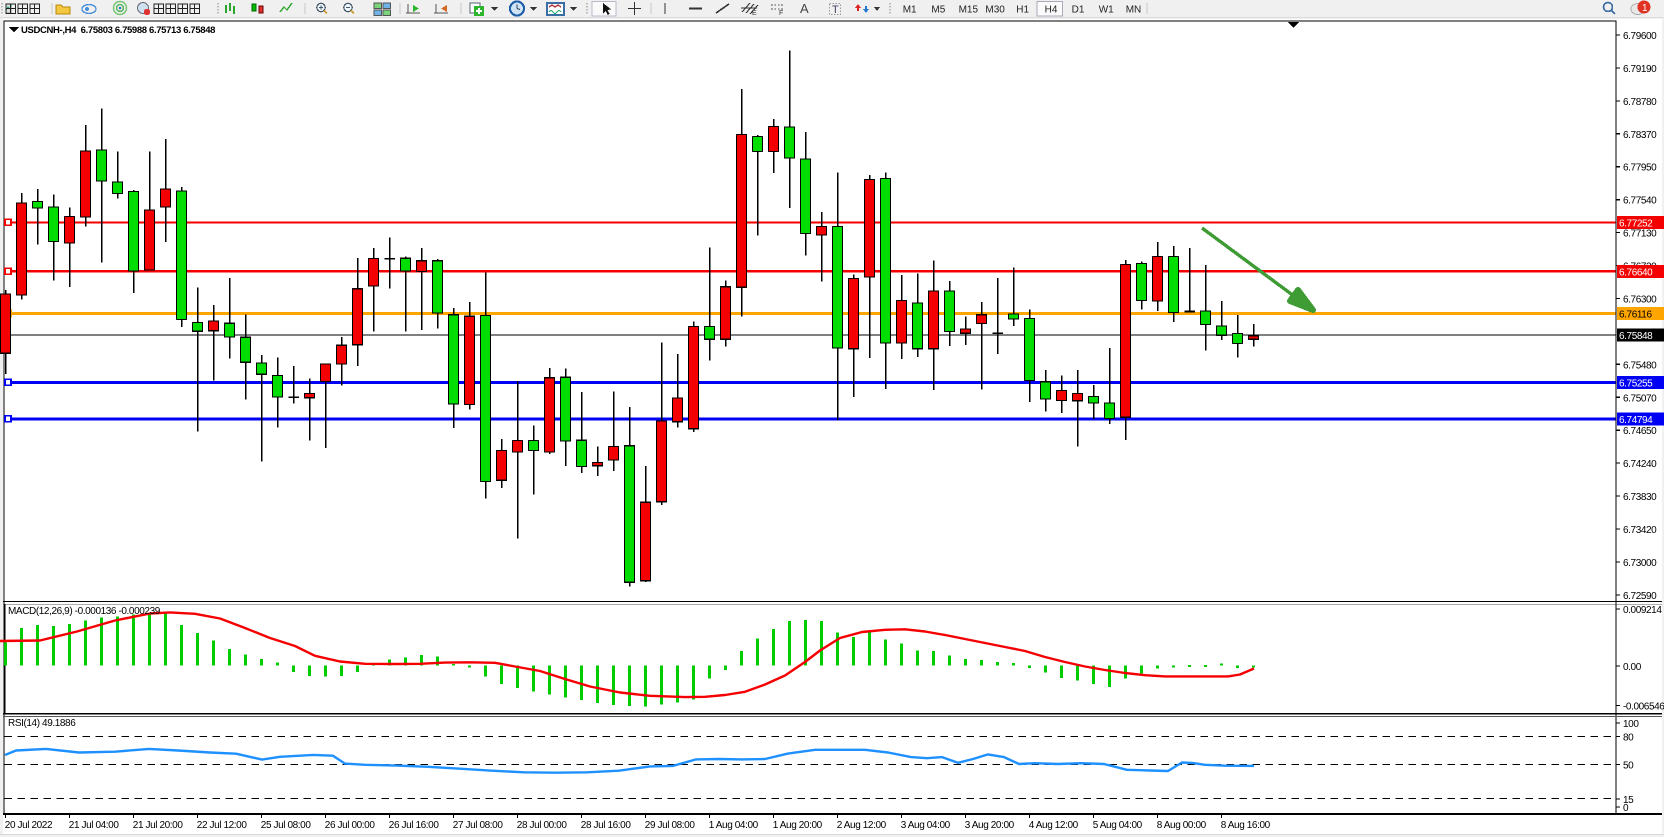  Describe the element at coordinates (1642, 610) in the screenshot. I see `svg-text: 0.009214` at that location.